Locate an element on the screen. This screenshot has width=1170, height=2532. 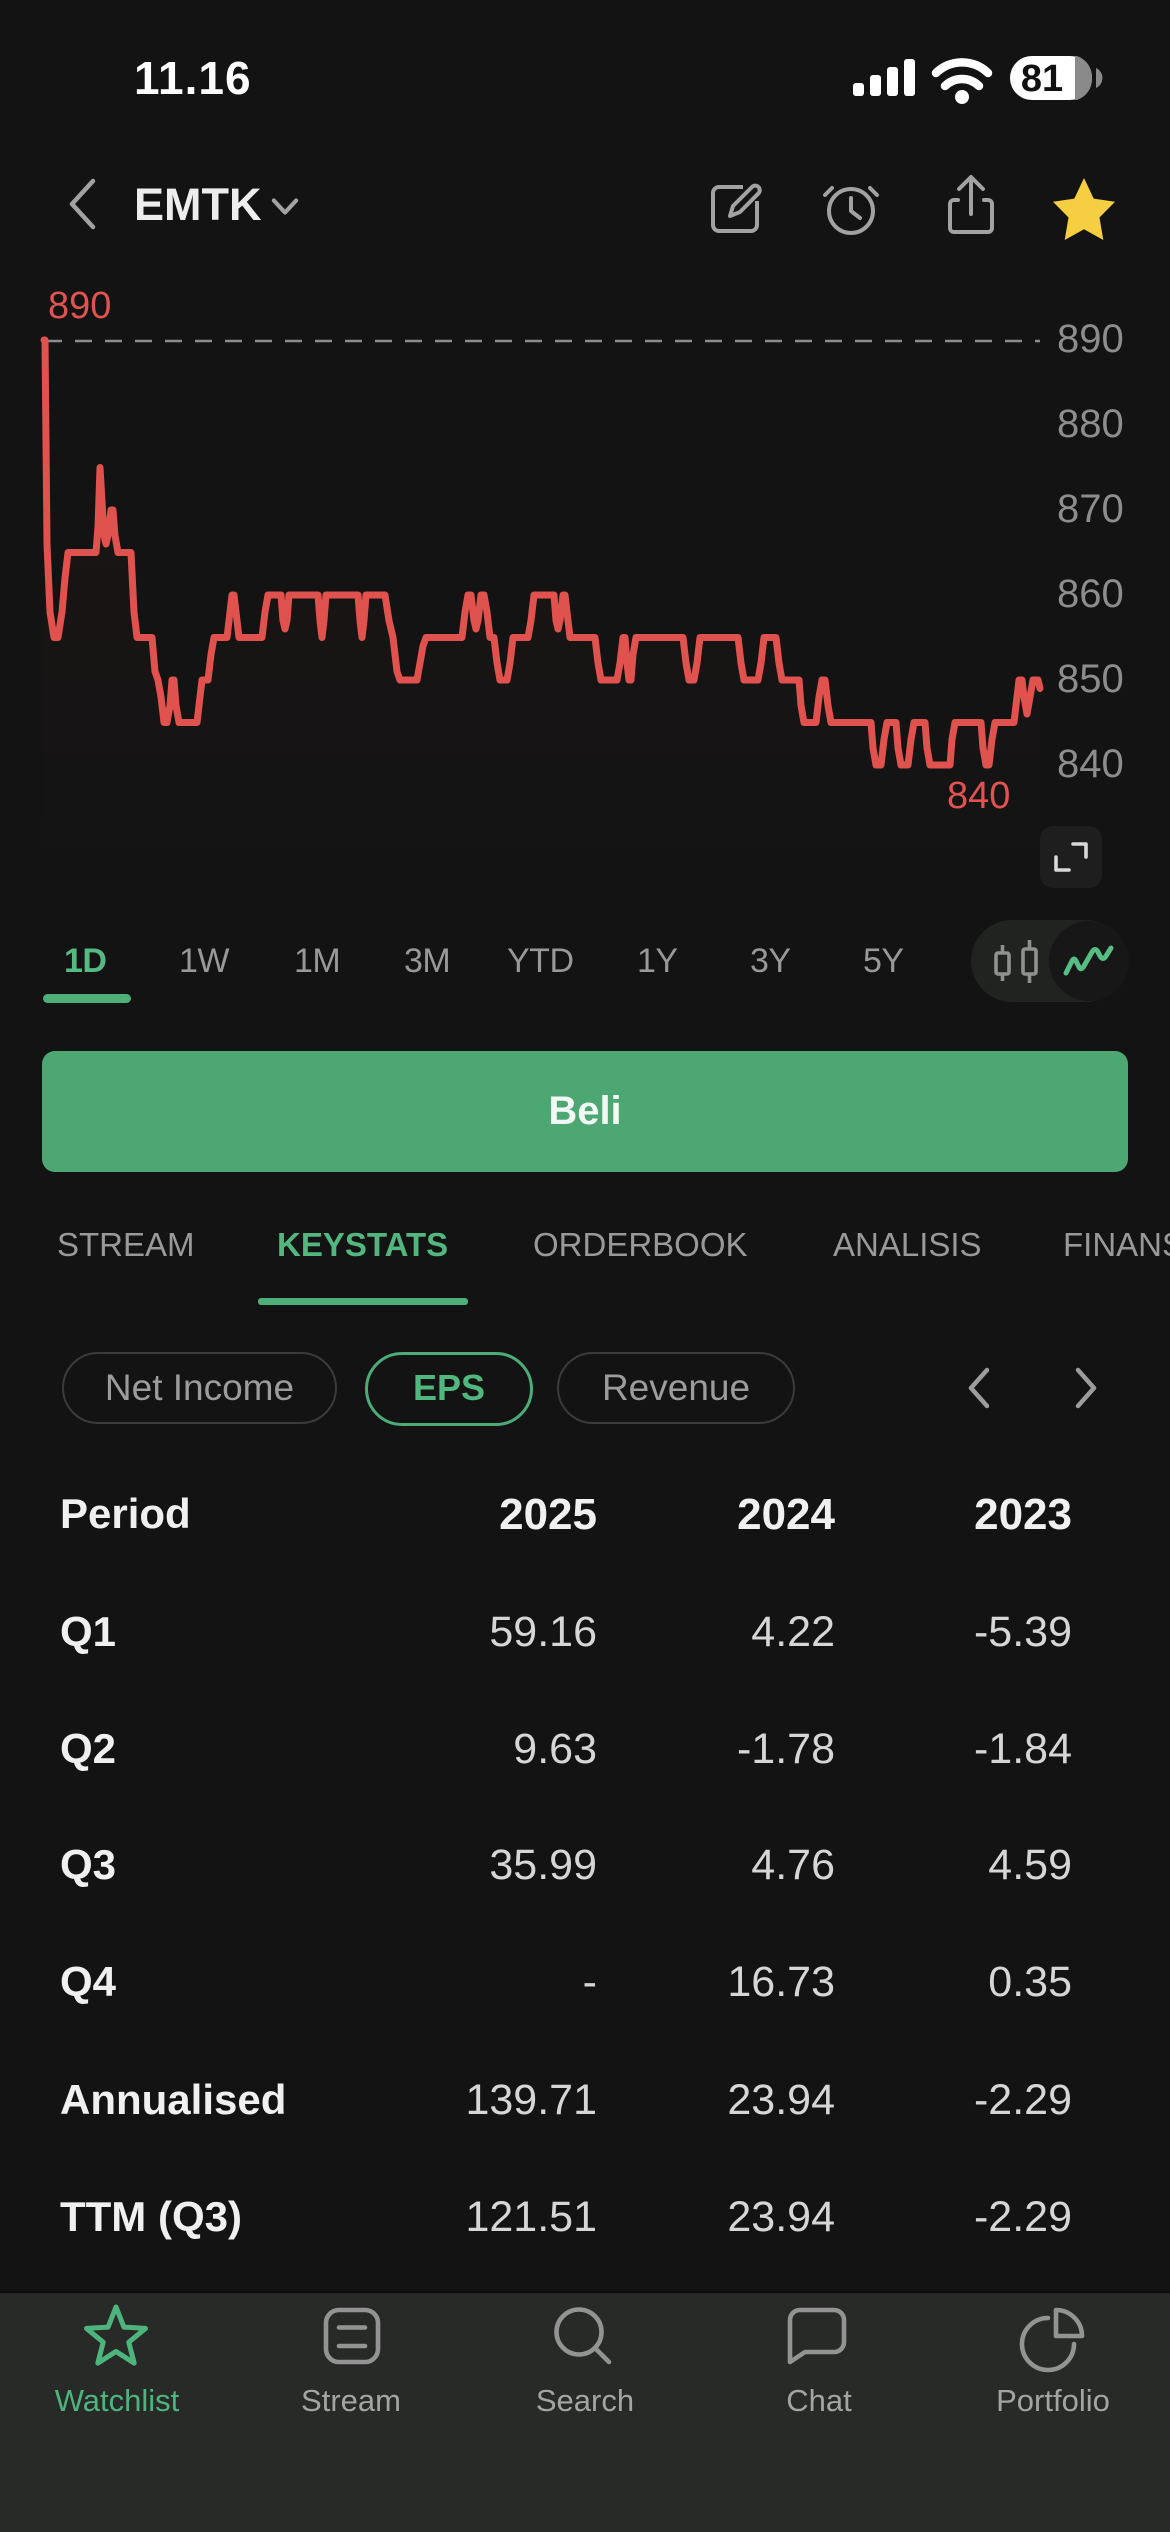
svg-text: 81 is located at coordinates (1042, 79).